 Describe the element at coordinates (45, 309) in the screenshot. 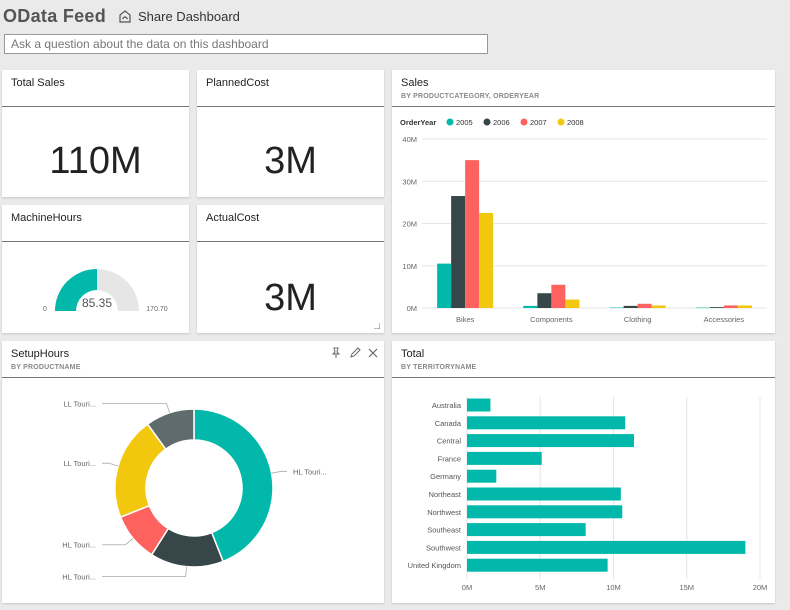

I see `gauge-min: 0` at that location.